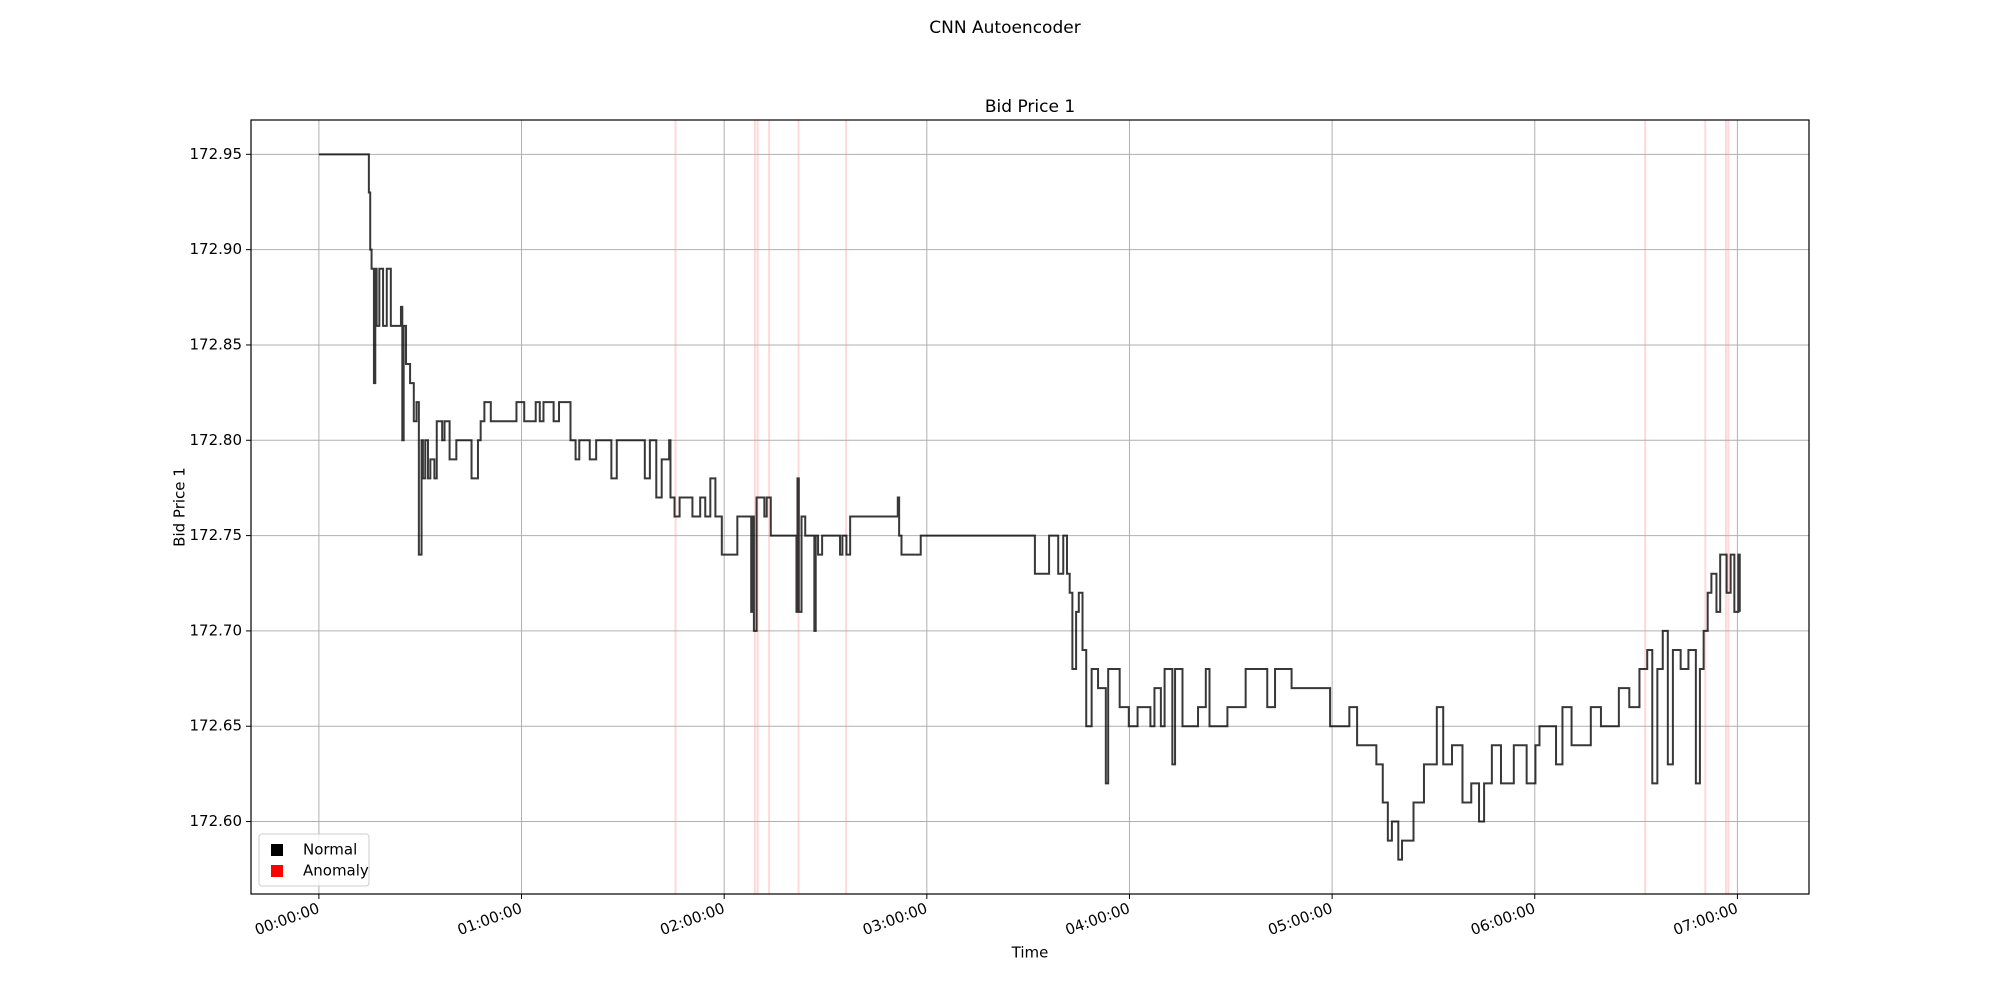 This screenshot has height=1000, width=2000. I want to click on legend-box, so click(314, 860).